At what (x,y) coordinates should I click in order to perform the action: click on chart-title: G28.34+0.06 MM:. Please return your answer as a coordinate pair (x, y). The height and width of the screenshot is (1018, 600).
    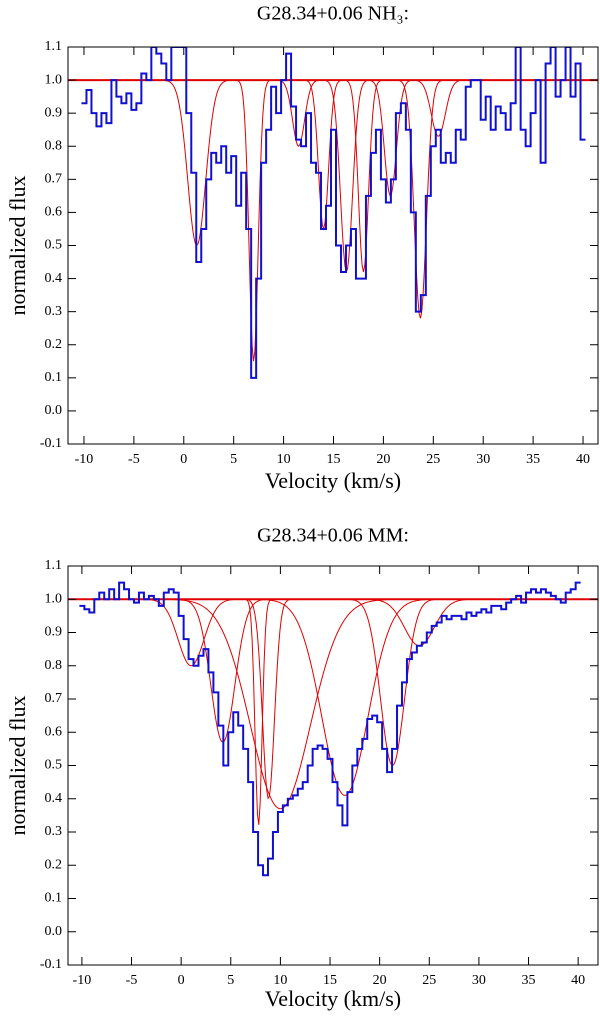
    Looking at the image, I should click on (333, 536).